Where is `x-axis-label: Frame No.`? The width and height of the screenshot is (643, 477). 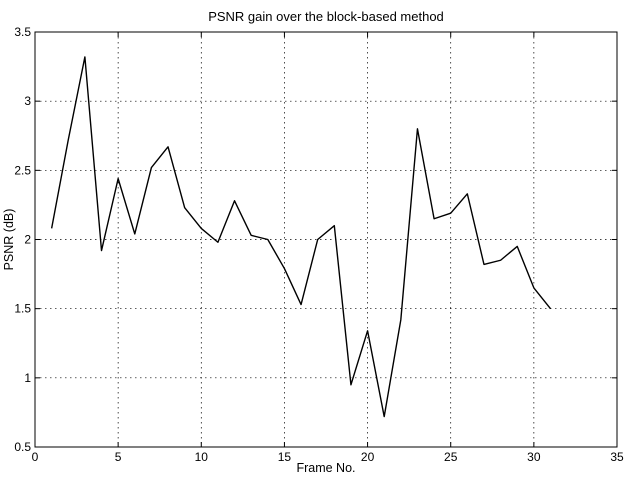
x-axis-label: Frame No. is located at coordinates (325, 468).